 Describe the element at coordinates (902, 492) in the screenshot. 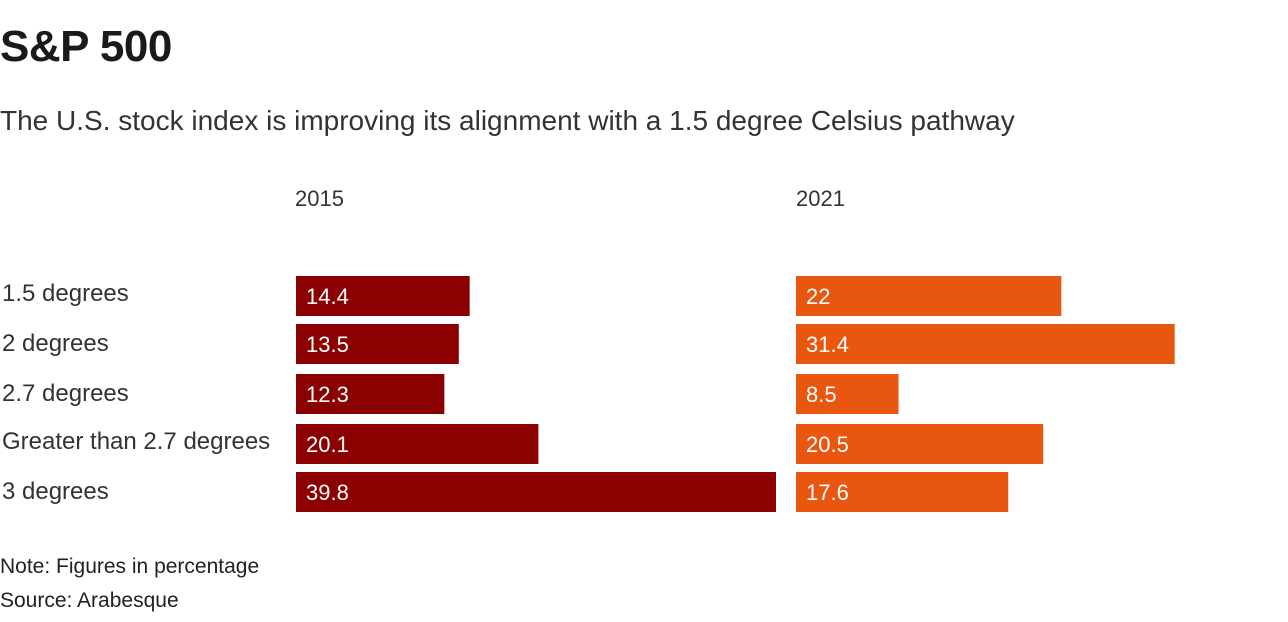

I see `bar-2021-3-degrees` at that location.